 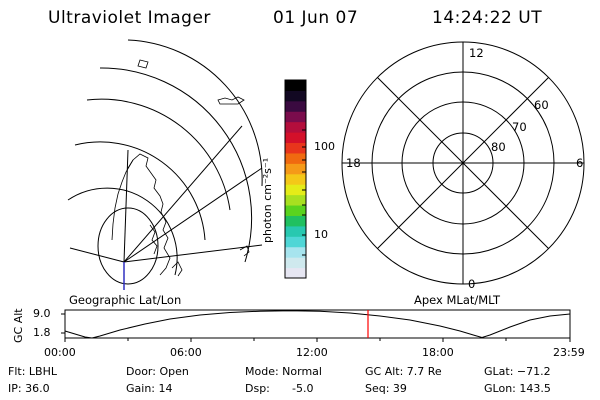 What do you see at coordinates (303, 388) in the screenshot?
I see `status-dsp-value: -5.0` at bounding box center [303, 388].